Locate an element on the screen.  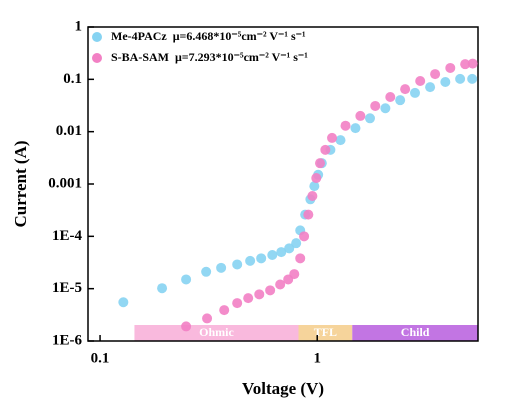
y-tick-label: 0.001 is located at coordinates (65, 183).